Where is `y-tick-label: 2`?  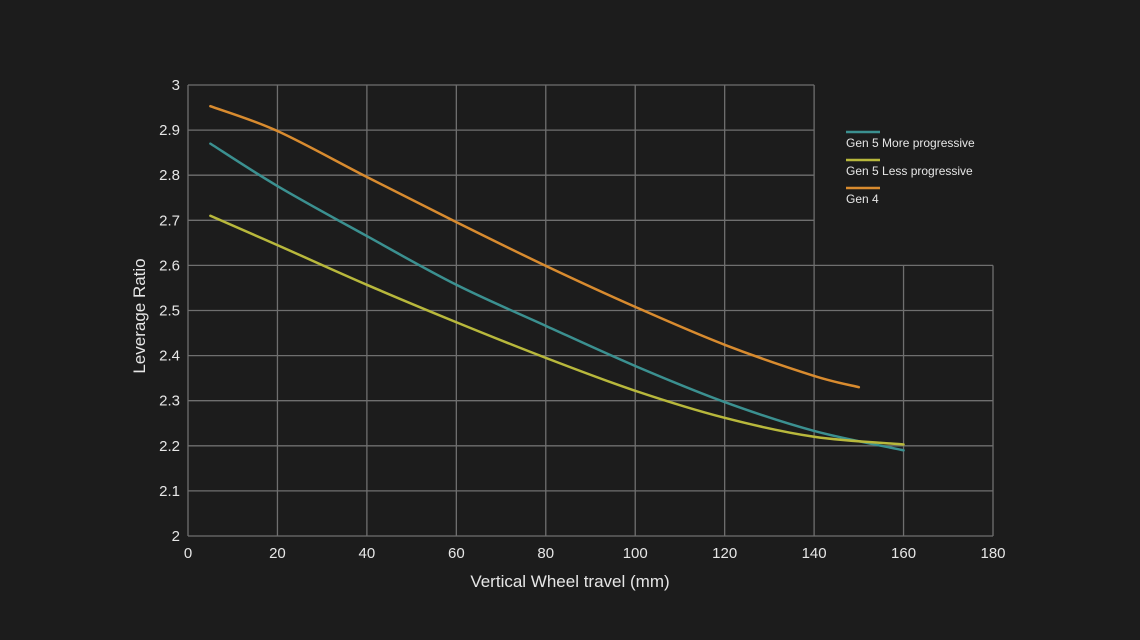 y-tick-label: 2 is located at coordinates (176, 536).